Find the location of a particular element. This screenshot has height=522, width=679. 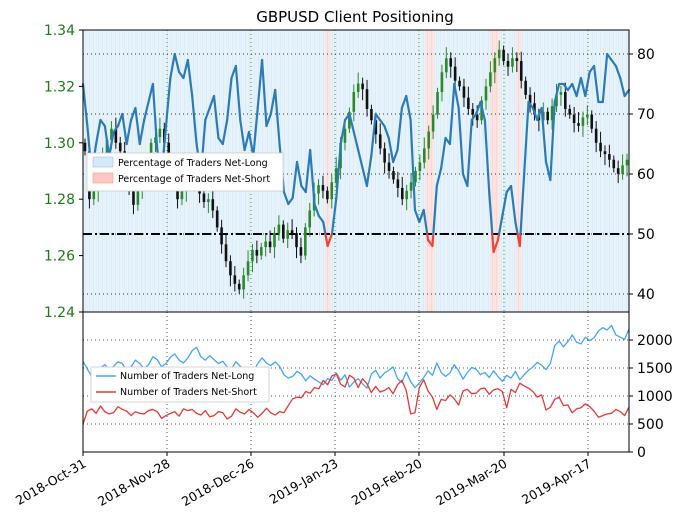

legend-swatch-long is located at coordinates (103, 162).